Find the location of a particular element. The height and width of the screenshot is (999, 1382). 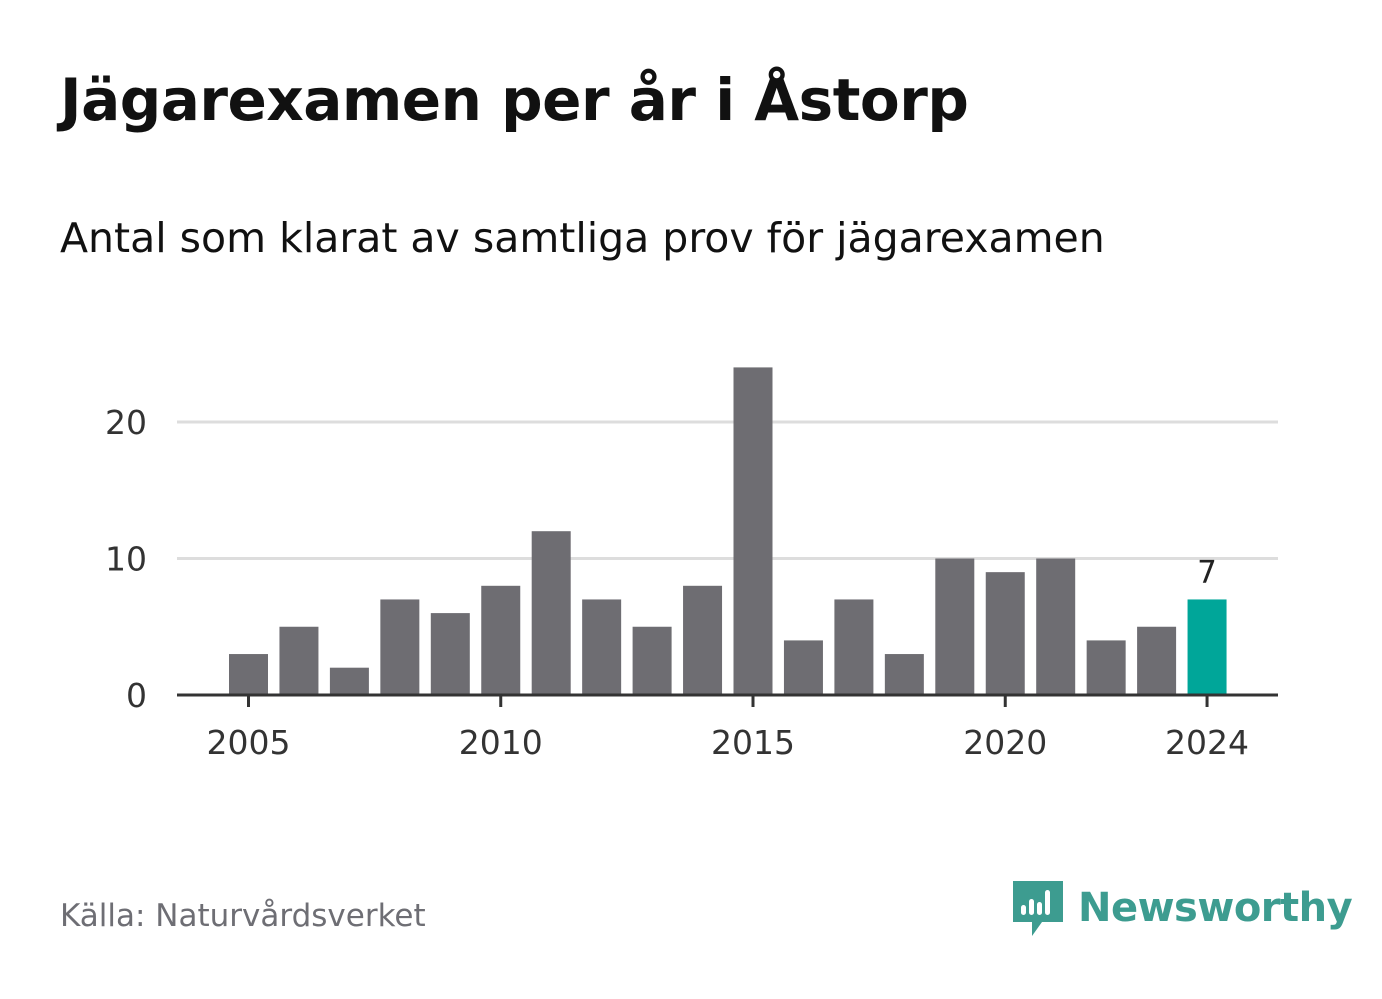

data-label: 7 is located at coordinates (1207, 572).